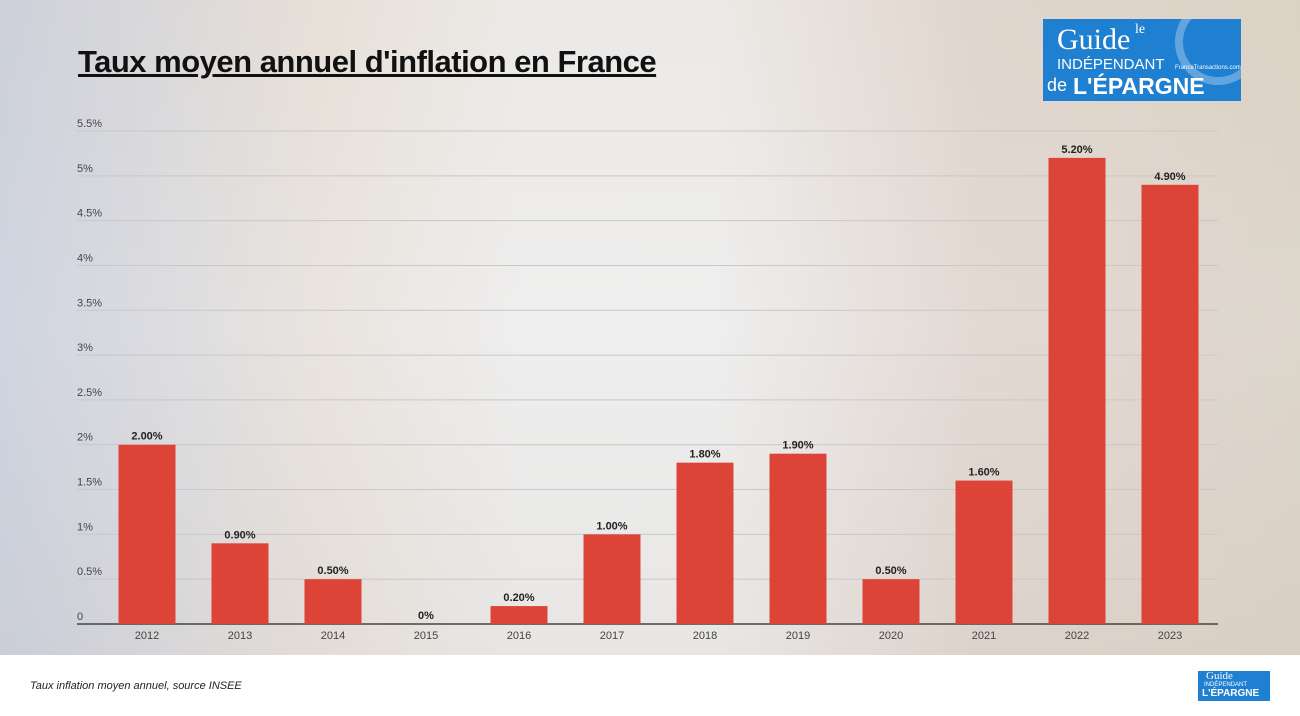 Image resolution: width=1300 pixels, height=716 pixels. I want to click on bar-2012, so click(147, 534).